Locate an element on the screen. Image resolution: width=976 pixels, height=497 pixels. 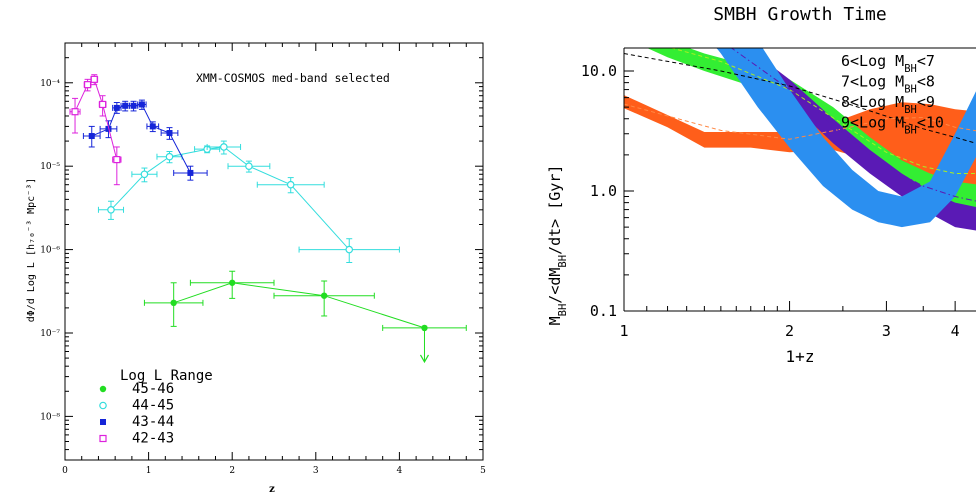
y-tick-label: 1.0 is located at coordinates (603, 191).